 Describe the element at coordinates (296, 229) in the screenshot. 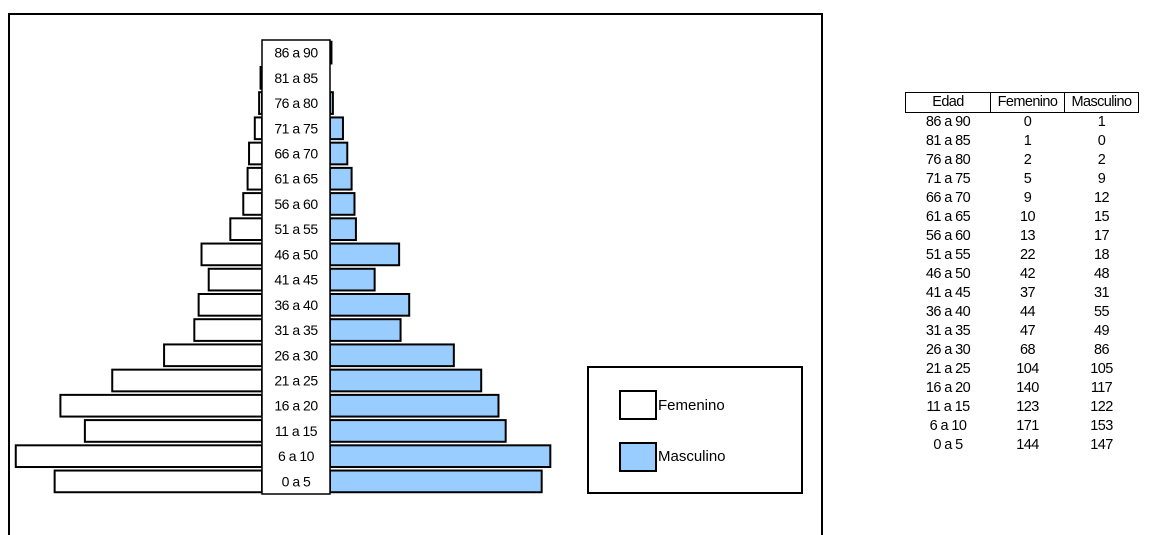

I see `category-label: 51 a 55` at that location.